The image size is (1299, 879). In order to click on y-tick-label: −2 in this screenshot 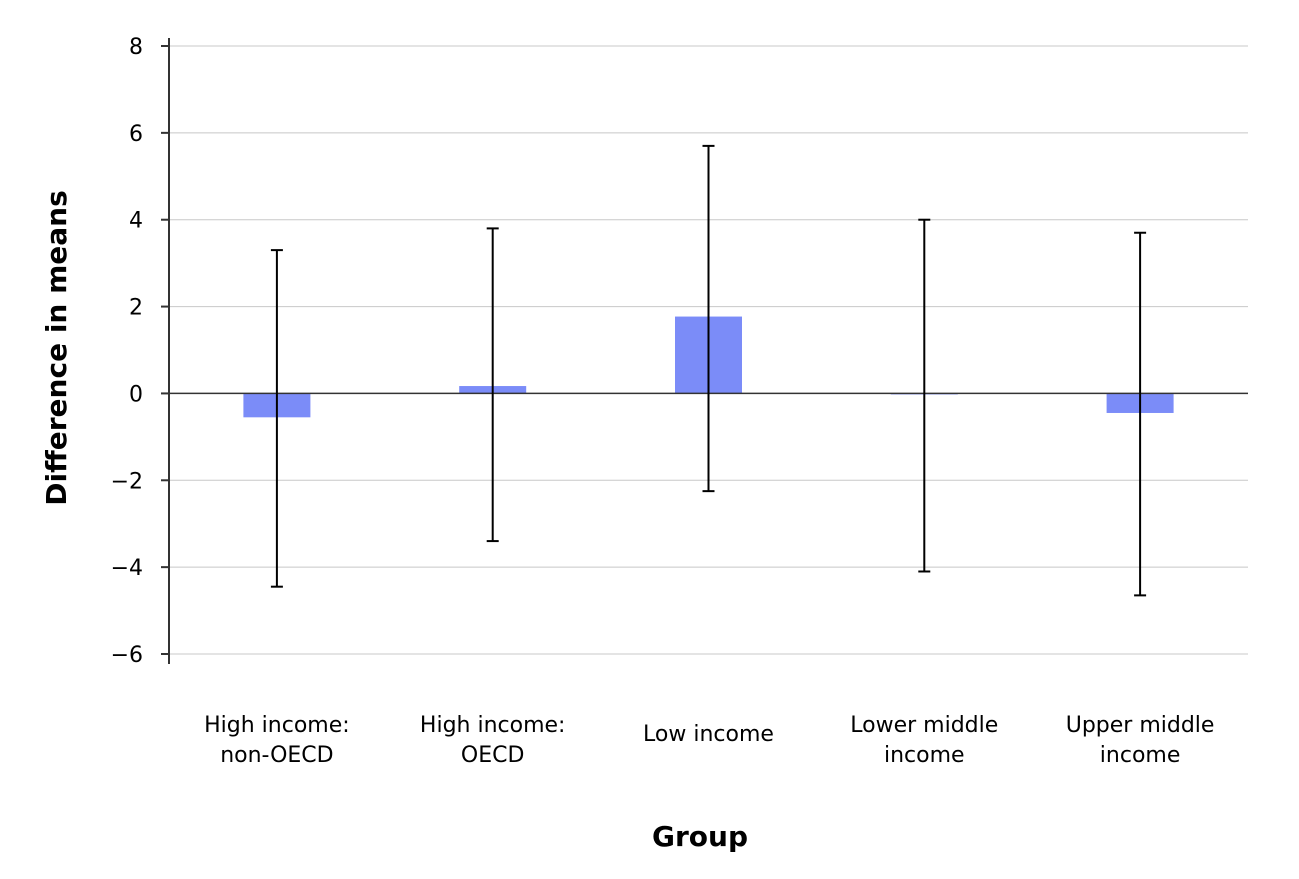, I will do `click(127, 481)`.